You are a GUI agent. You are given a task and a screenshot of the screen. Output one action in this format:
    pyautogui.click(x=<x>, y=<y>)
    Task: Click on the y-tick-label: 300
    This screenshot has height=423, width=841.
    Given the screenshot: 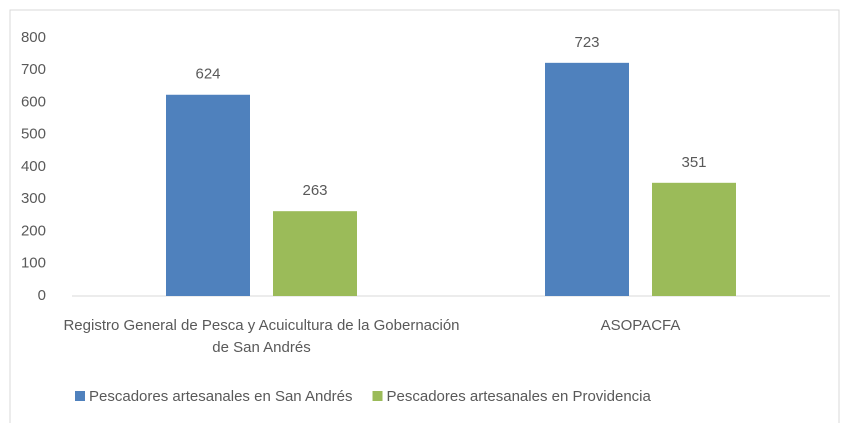 What is the action you would take?
    pyautogui.click(x=33, y=198)
    